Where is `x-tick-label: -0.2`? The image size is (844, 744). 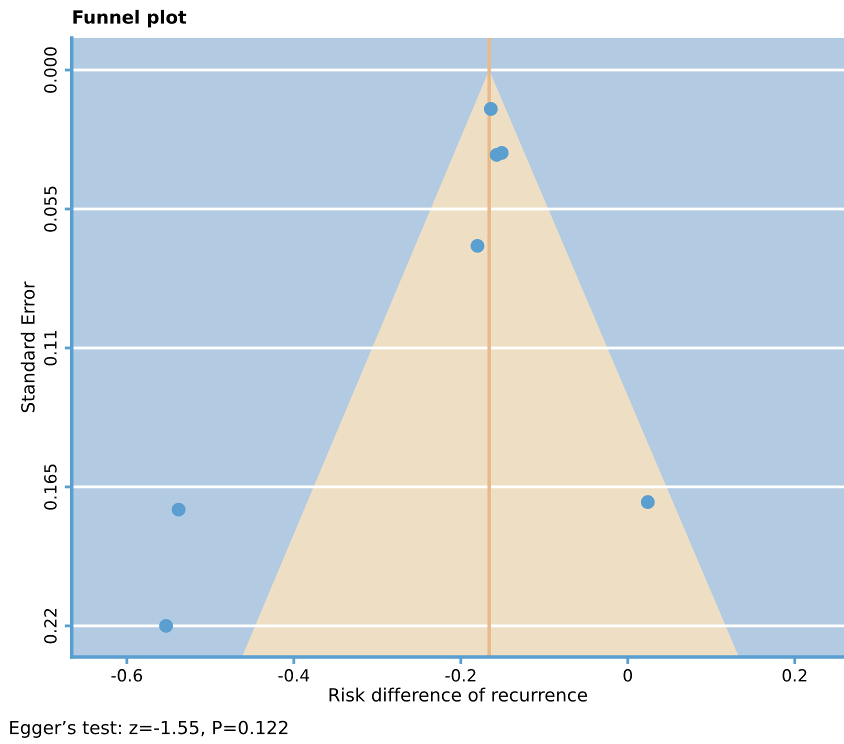 x-tick-label: -0.2 is located at coordinates (460, 675).